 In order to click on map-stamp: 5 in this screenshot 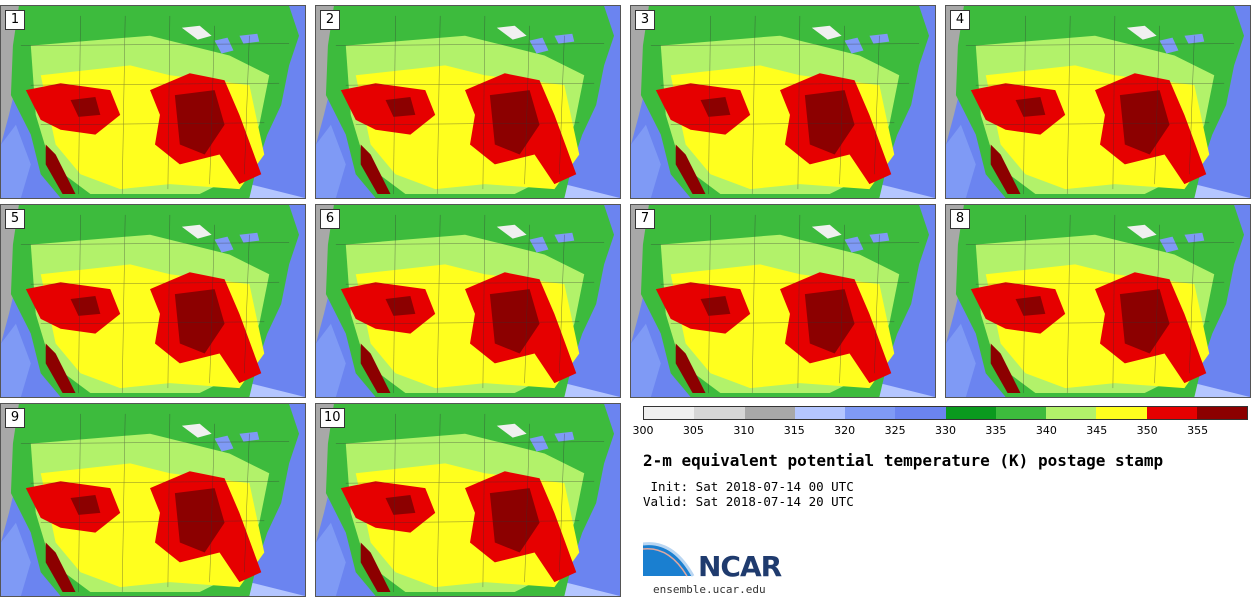, I will do `click(153, 301)`.